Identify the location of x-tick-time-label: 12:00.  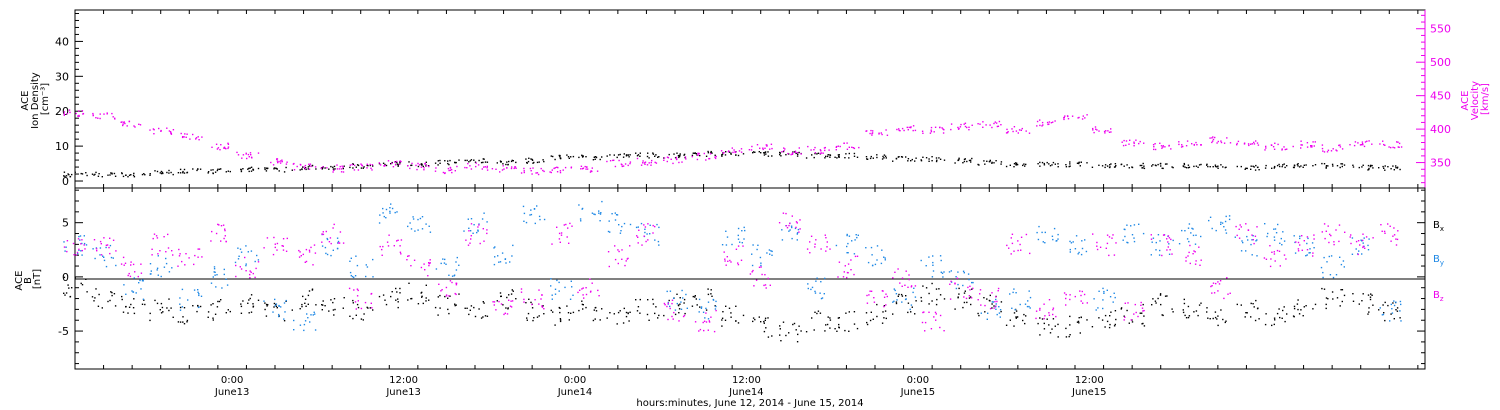
(1089, 380).